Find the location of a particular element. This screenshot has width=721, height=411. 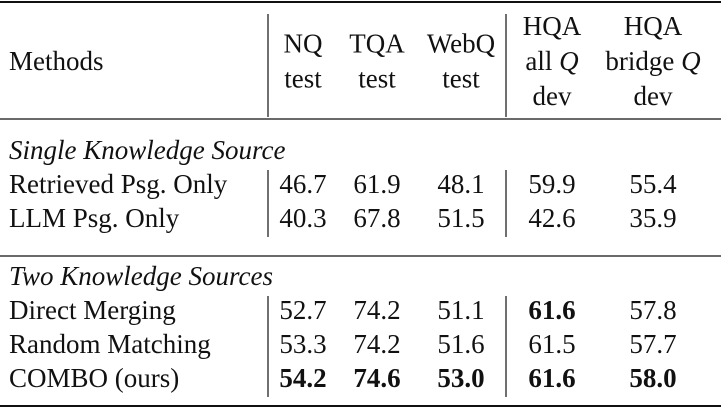

method-name: COMBO (ours) is located at coordinates (94, 378).